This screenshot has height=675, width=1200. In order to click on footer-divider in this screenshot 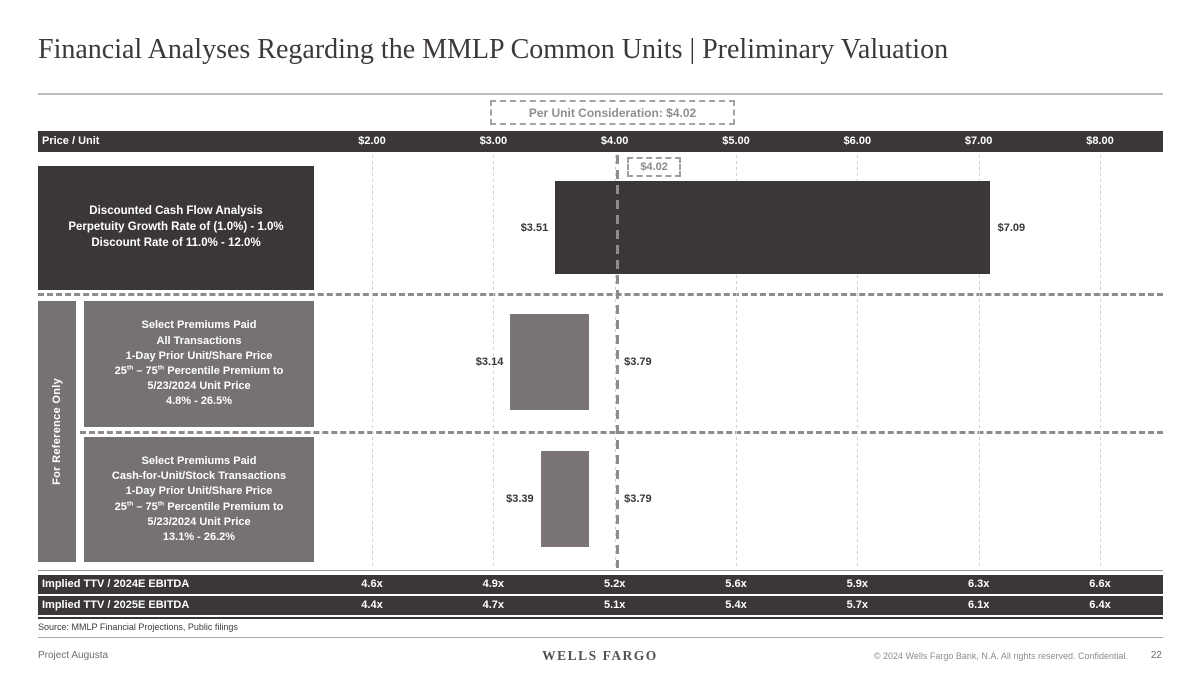, I will do `click(600, 637)`.